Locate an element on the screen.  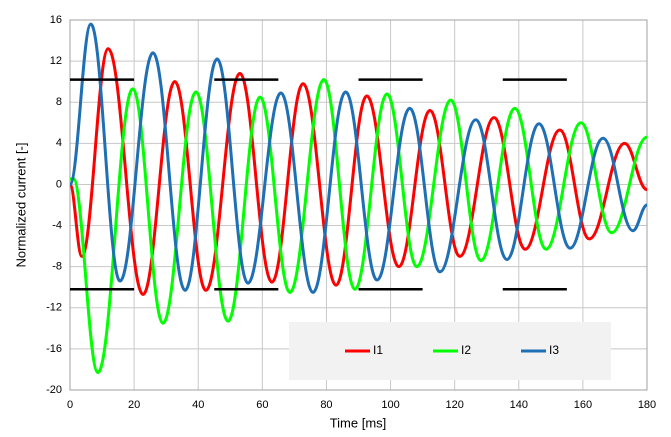
y-tick-label: -16 is located at coordinates (54, 349).